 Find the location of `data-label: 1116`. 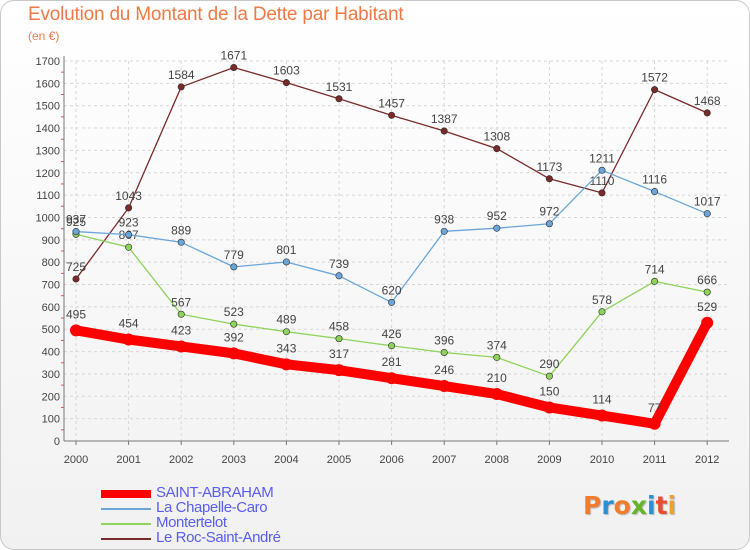

data-label: 1116 is located at coordinates (654, 180).